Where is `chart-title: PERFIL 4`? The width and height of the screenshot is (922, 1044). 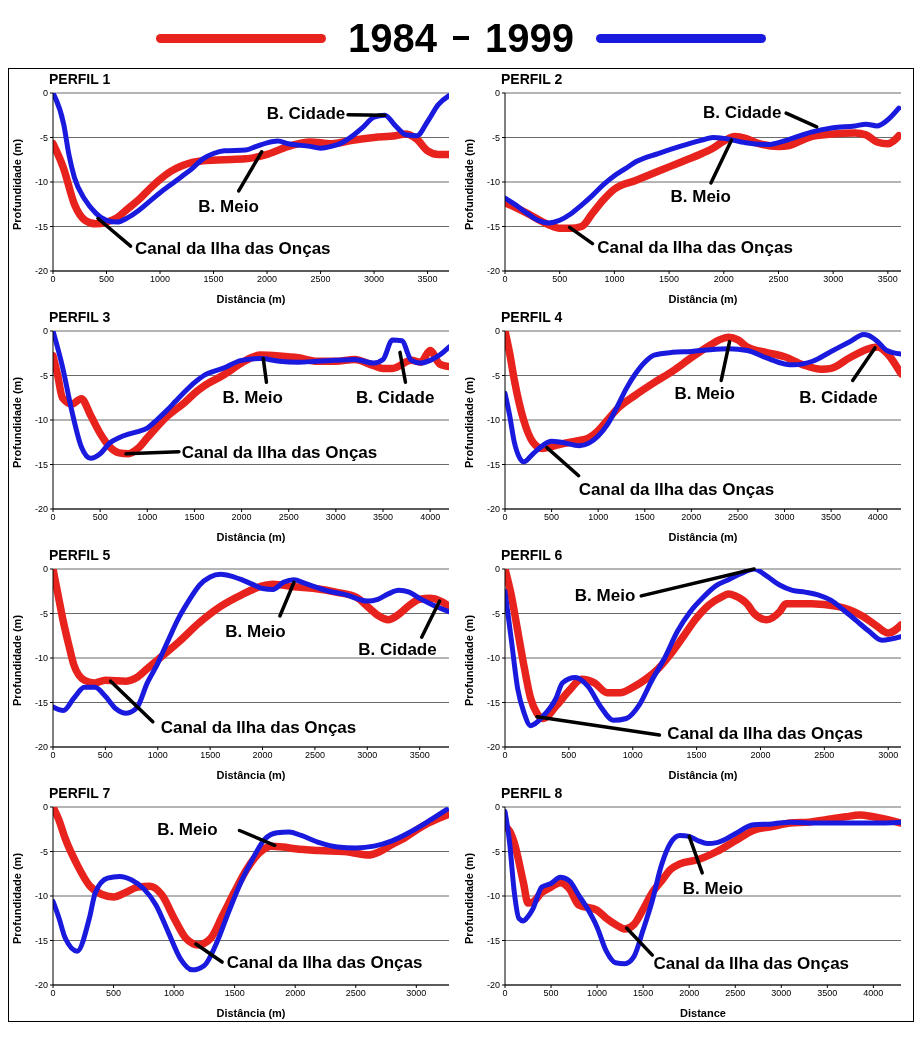
chart-title: PERFIL 4 is located at coordinates (532, 317).